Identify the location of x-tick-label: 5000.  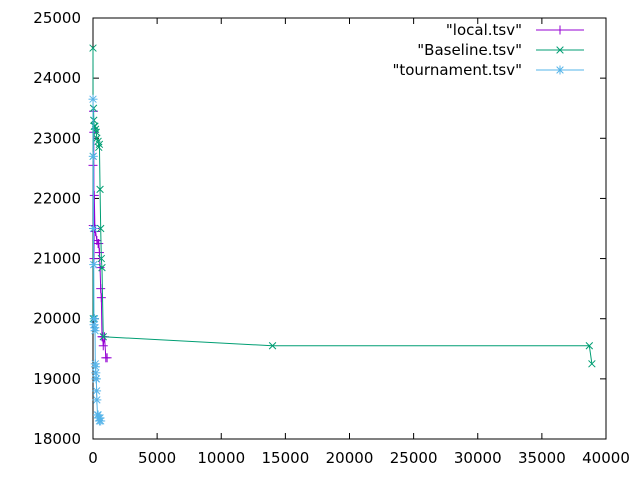
(157, 458).